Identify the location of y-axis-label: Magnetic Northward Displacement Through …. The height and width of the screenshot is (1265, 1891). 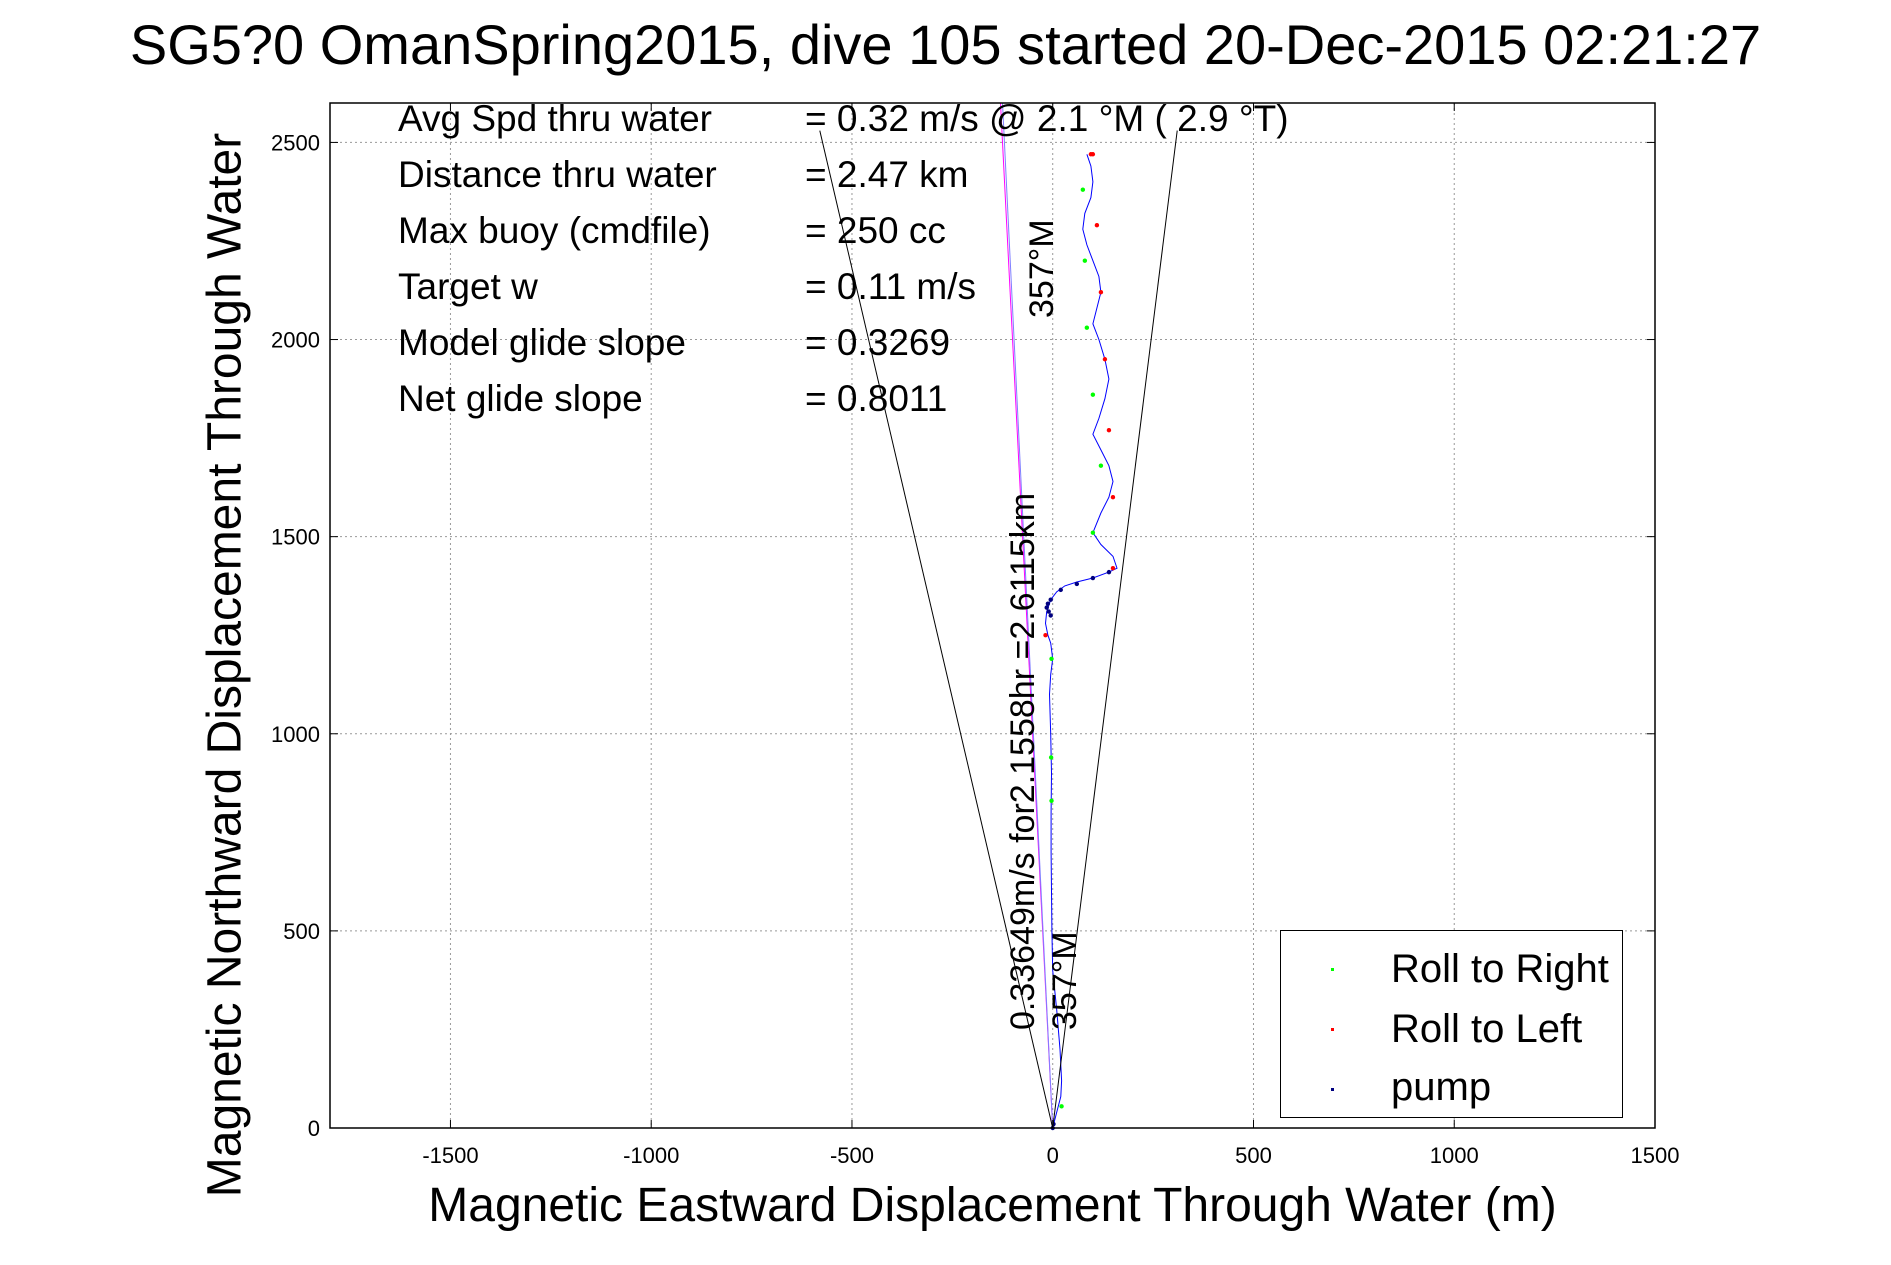
(225, 665).